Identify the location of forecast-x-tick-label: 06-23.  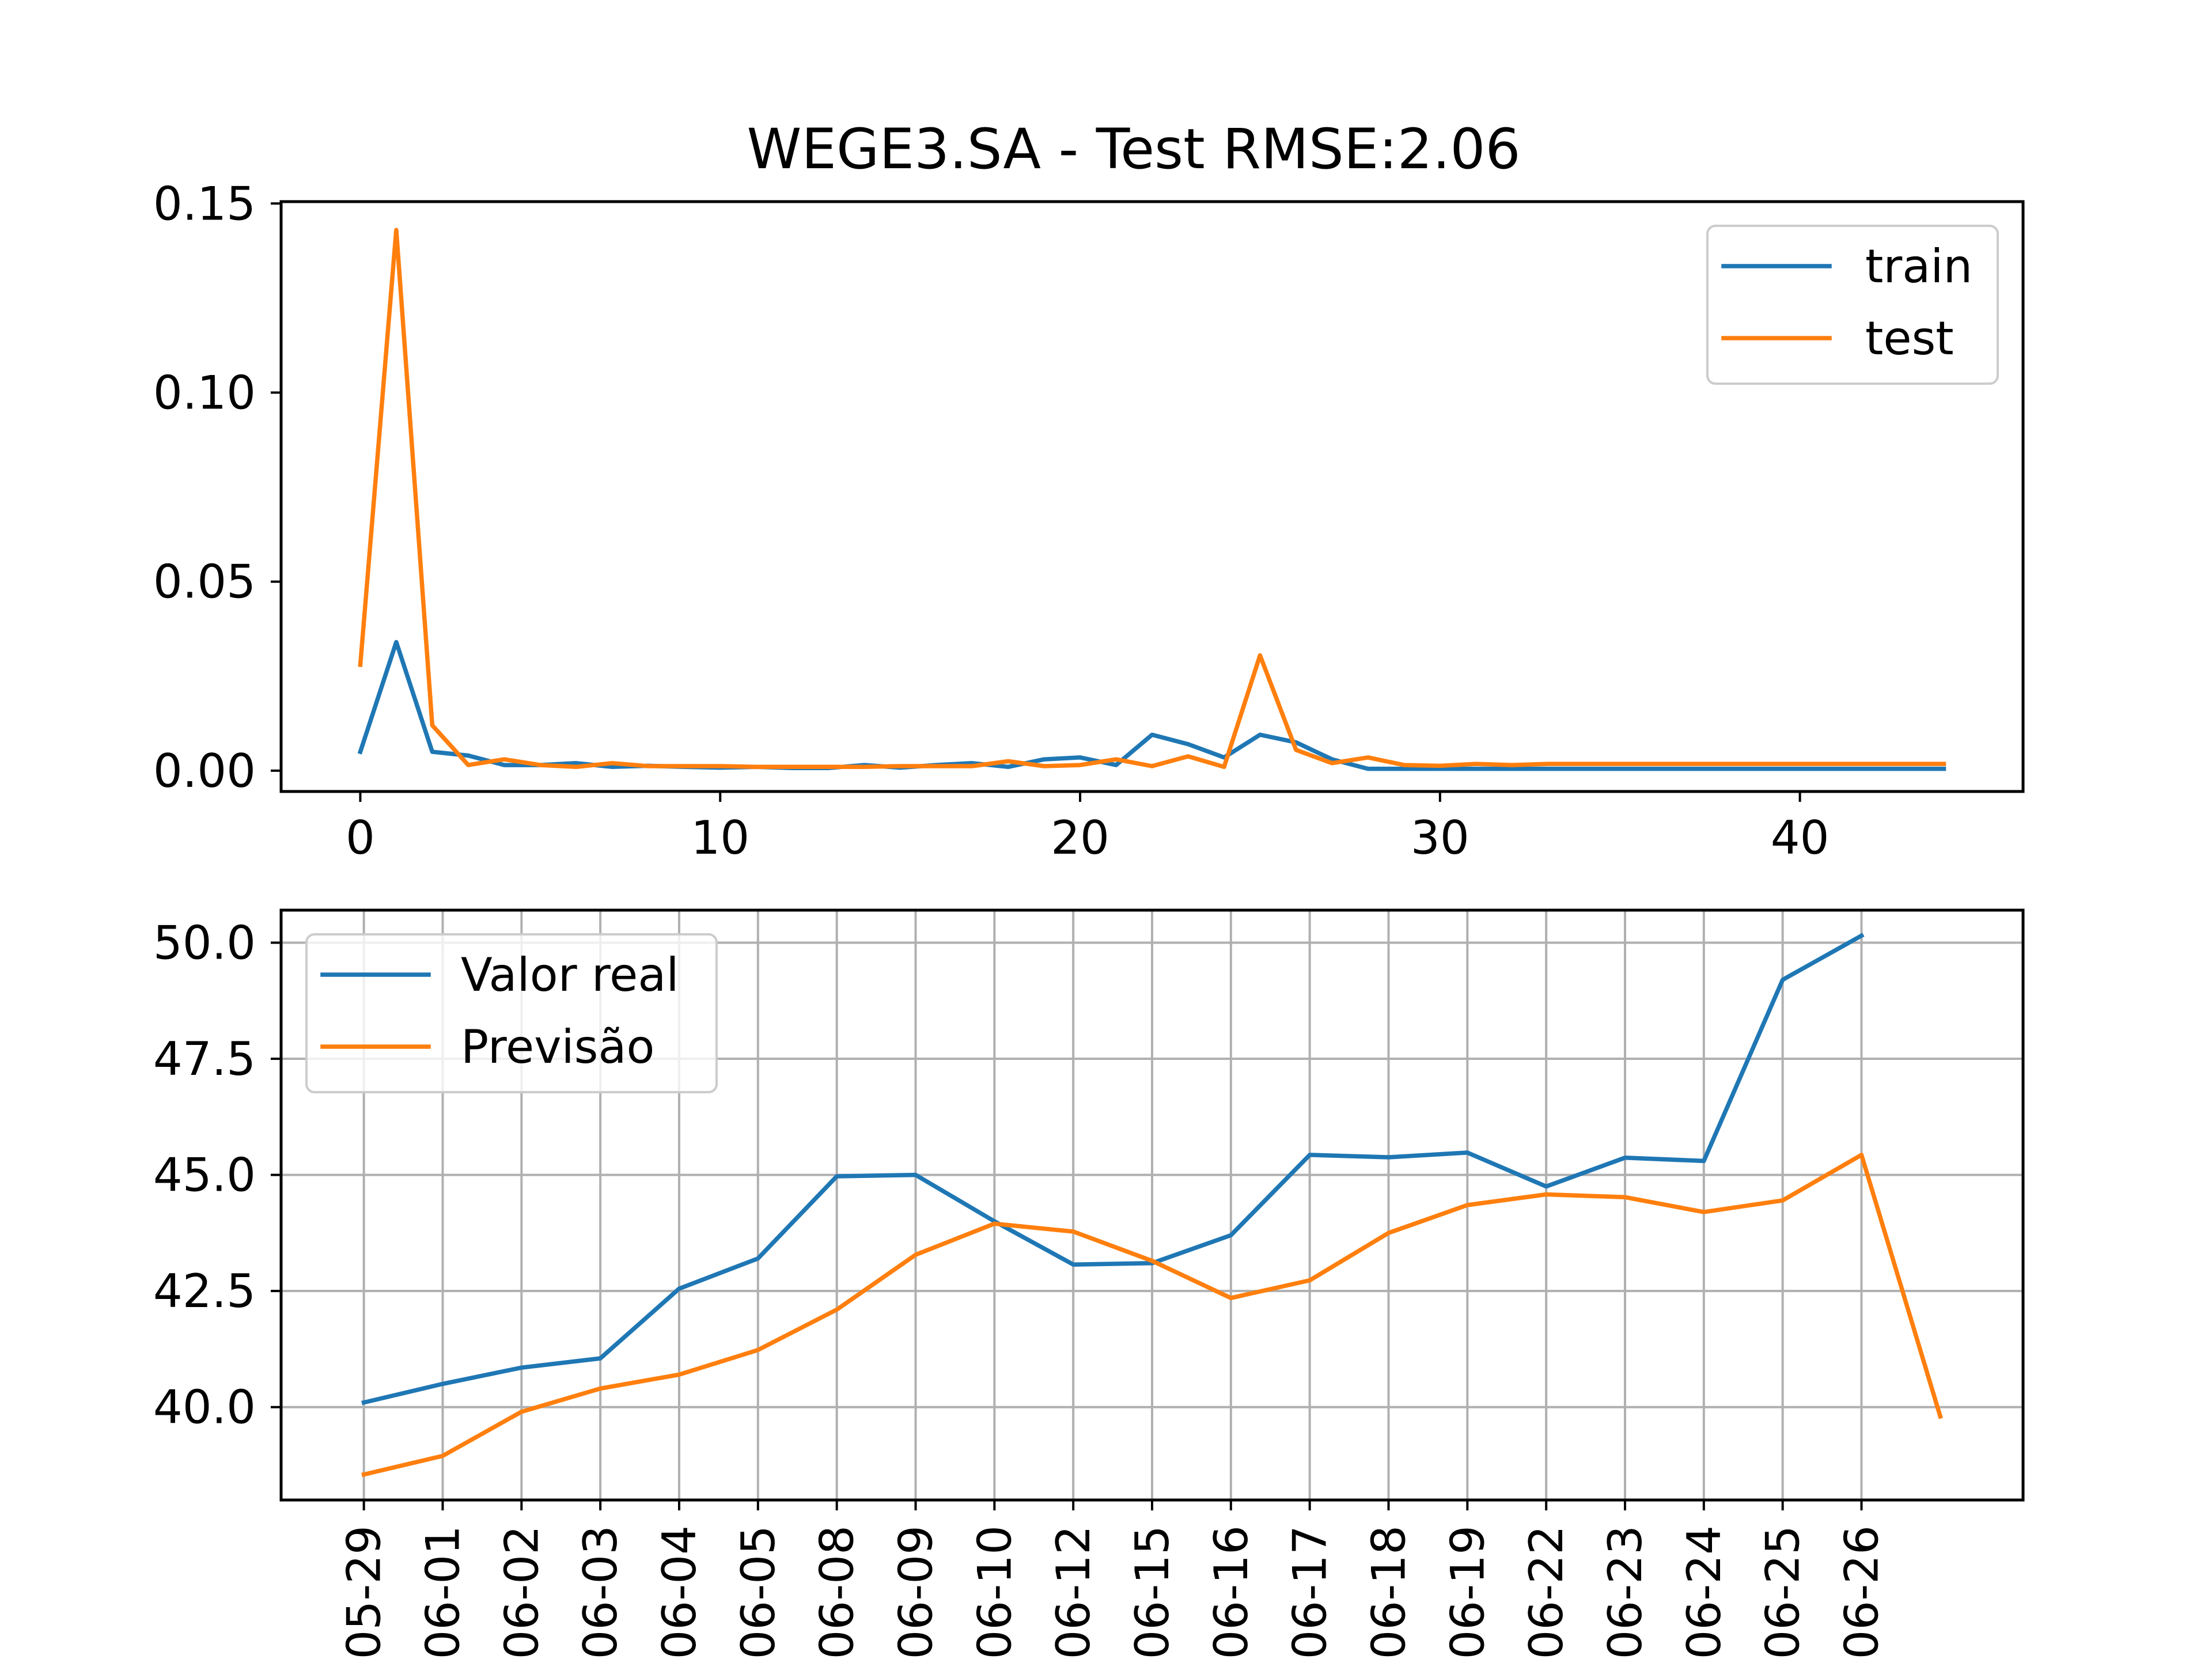
(1625, 1592).